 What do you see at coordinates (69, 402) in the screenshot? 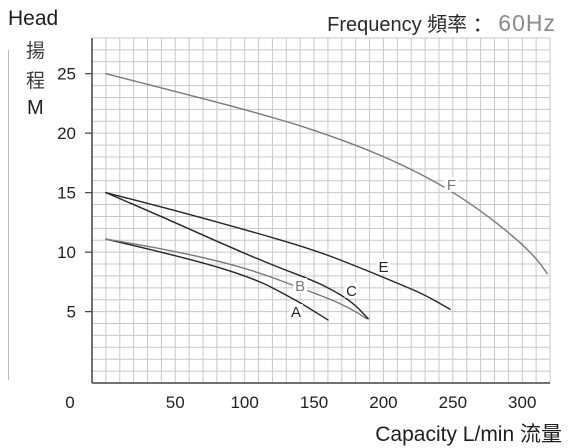
I see `x-tick-label: 0` at bounding box center [69, 402].